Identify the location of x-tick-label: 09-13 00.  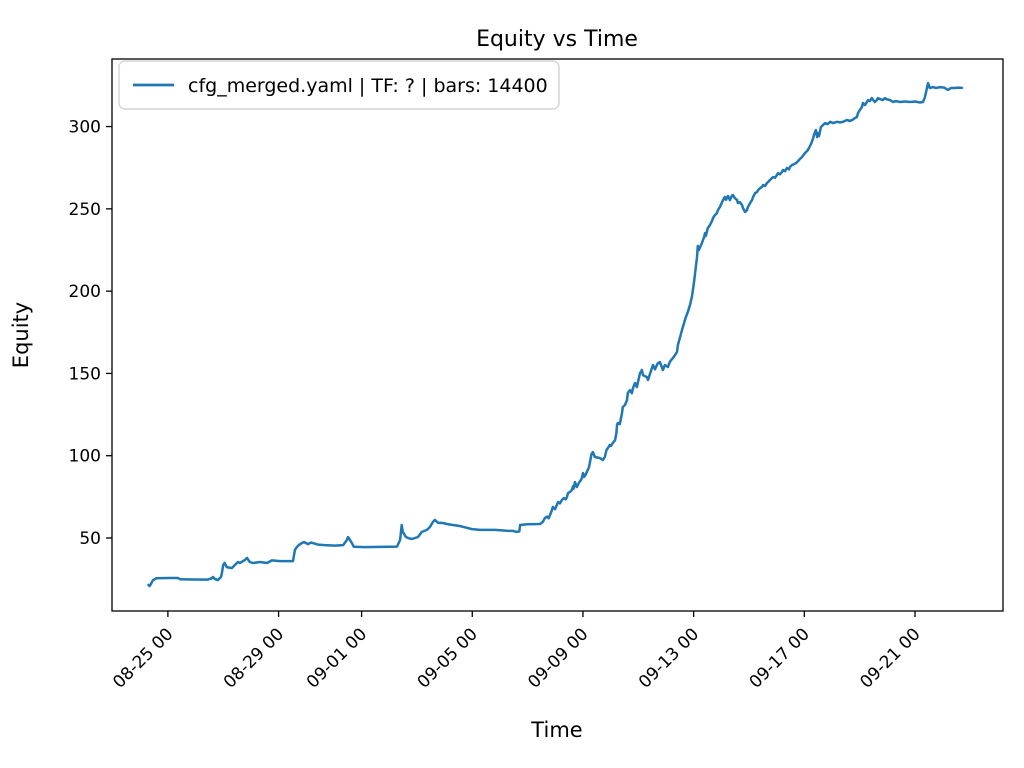
(669, 658).